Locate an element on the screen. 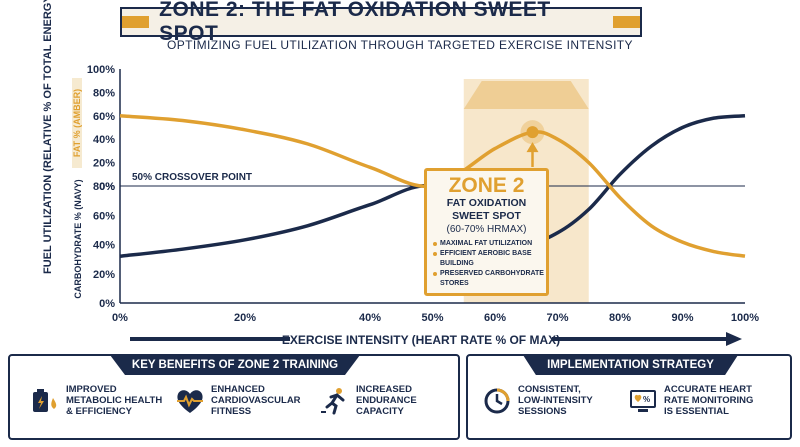  benefit-text: INCREASED ENDURANCE CAPACITY is located at coordinates (386, 400).